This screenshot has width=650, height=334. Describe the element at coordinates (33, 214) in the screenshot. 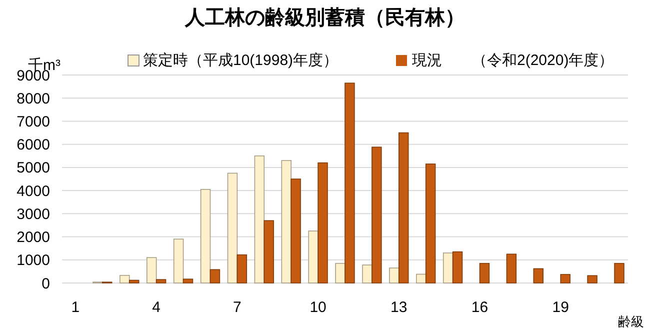

I see `y-tick-label: 3000` at that location.